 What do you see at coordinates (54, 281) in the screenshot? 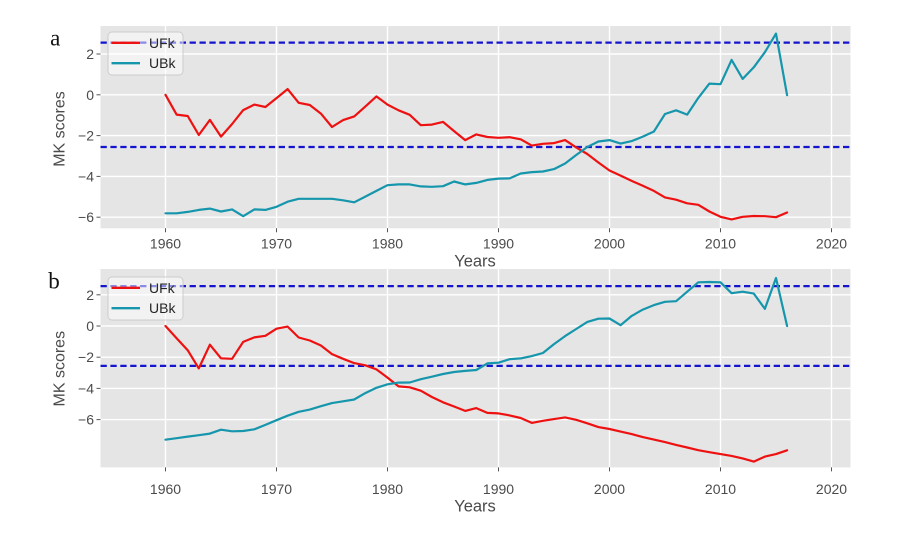
I see `svg-text: b` at bounding box center [54, 281].